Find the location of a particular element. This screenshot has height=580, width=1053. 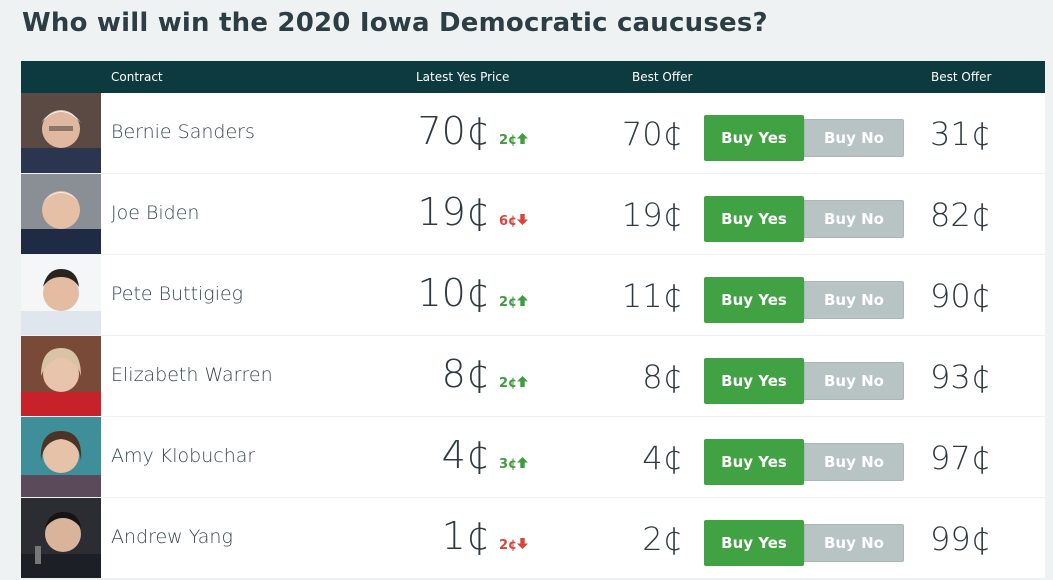

latest-yes-price: 8¢ is located at coordinates (465, 374).